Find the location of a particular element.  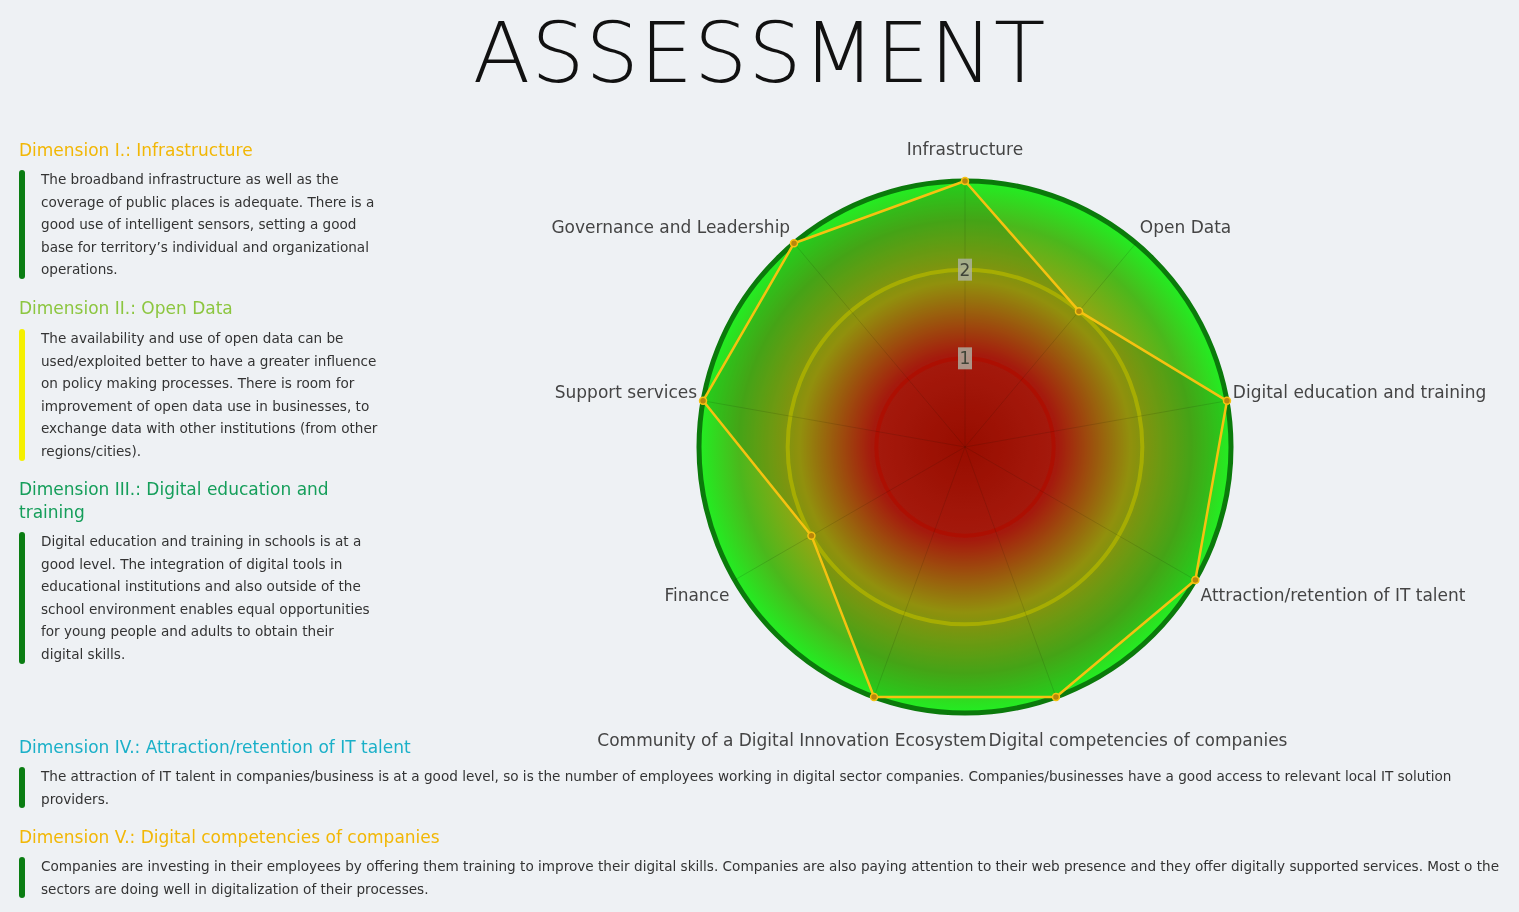

spoke-label: Attraction/retention of IT talent is located at coordinates (1333, 595).